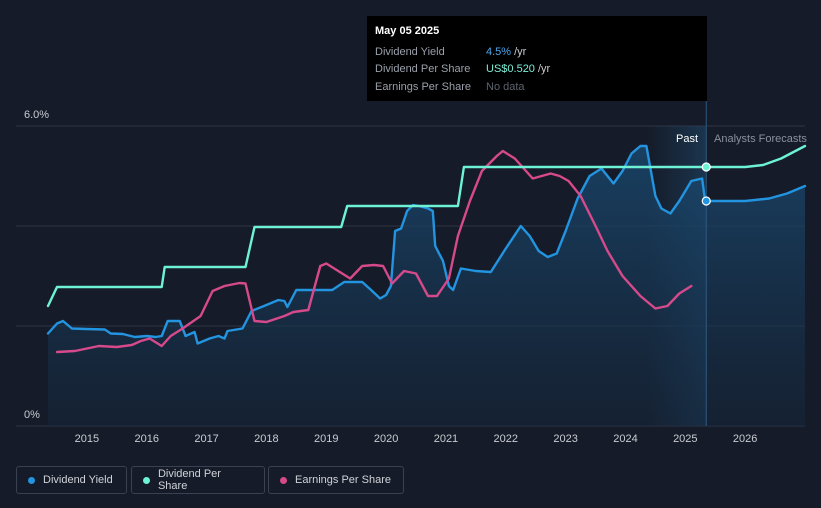  What do you see at coordinates (32, 415) in the screenshot?
I see `y-tick-label-bottom: 0%` at bounding box center [32, 415].